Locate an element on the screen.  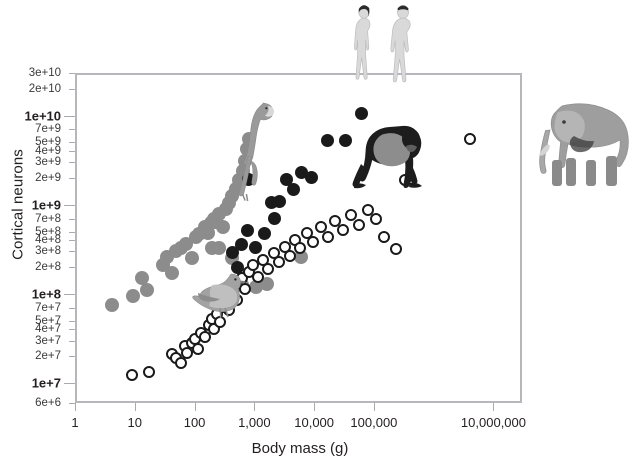
y-axis-tick-label: 4e+9 is located at coordinates (48, 151).